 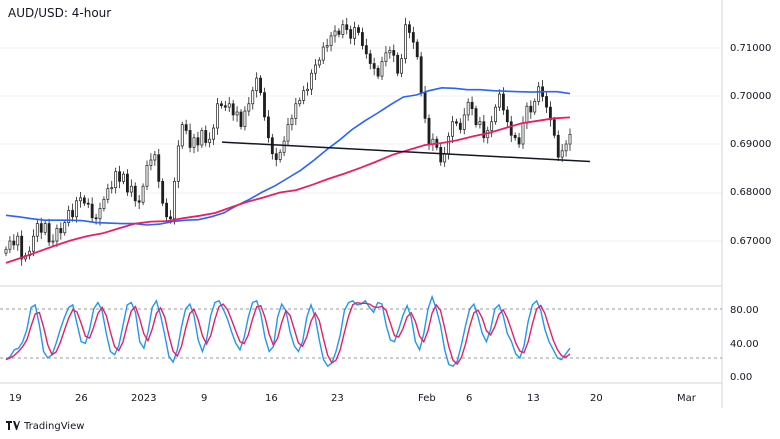 I want to click on neckline-trendline, so click(x=406, y=152).